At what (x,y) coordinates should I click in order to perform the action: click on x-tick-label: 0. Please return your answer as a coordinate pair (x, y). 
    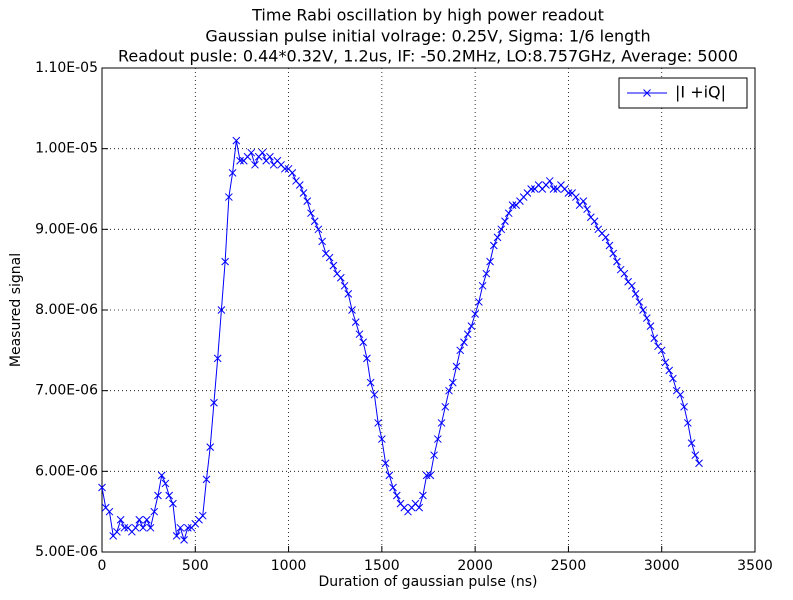
    Looking at the image, I should click on (102, 566).